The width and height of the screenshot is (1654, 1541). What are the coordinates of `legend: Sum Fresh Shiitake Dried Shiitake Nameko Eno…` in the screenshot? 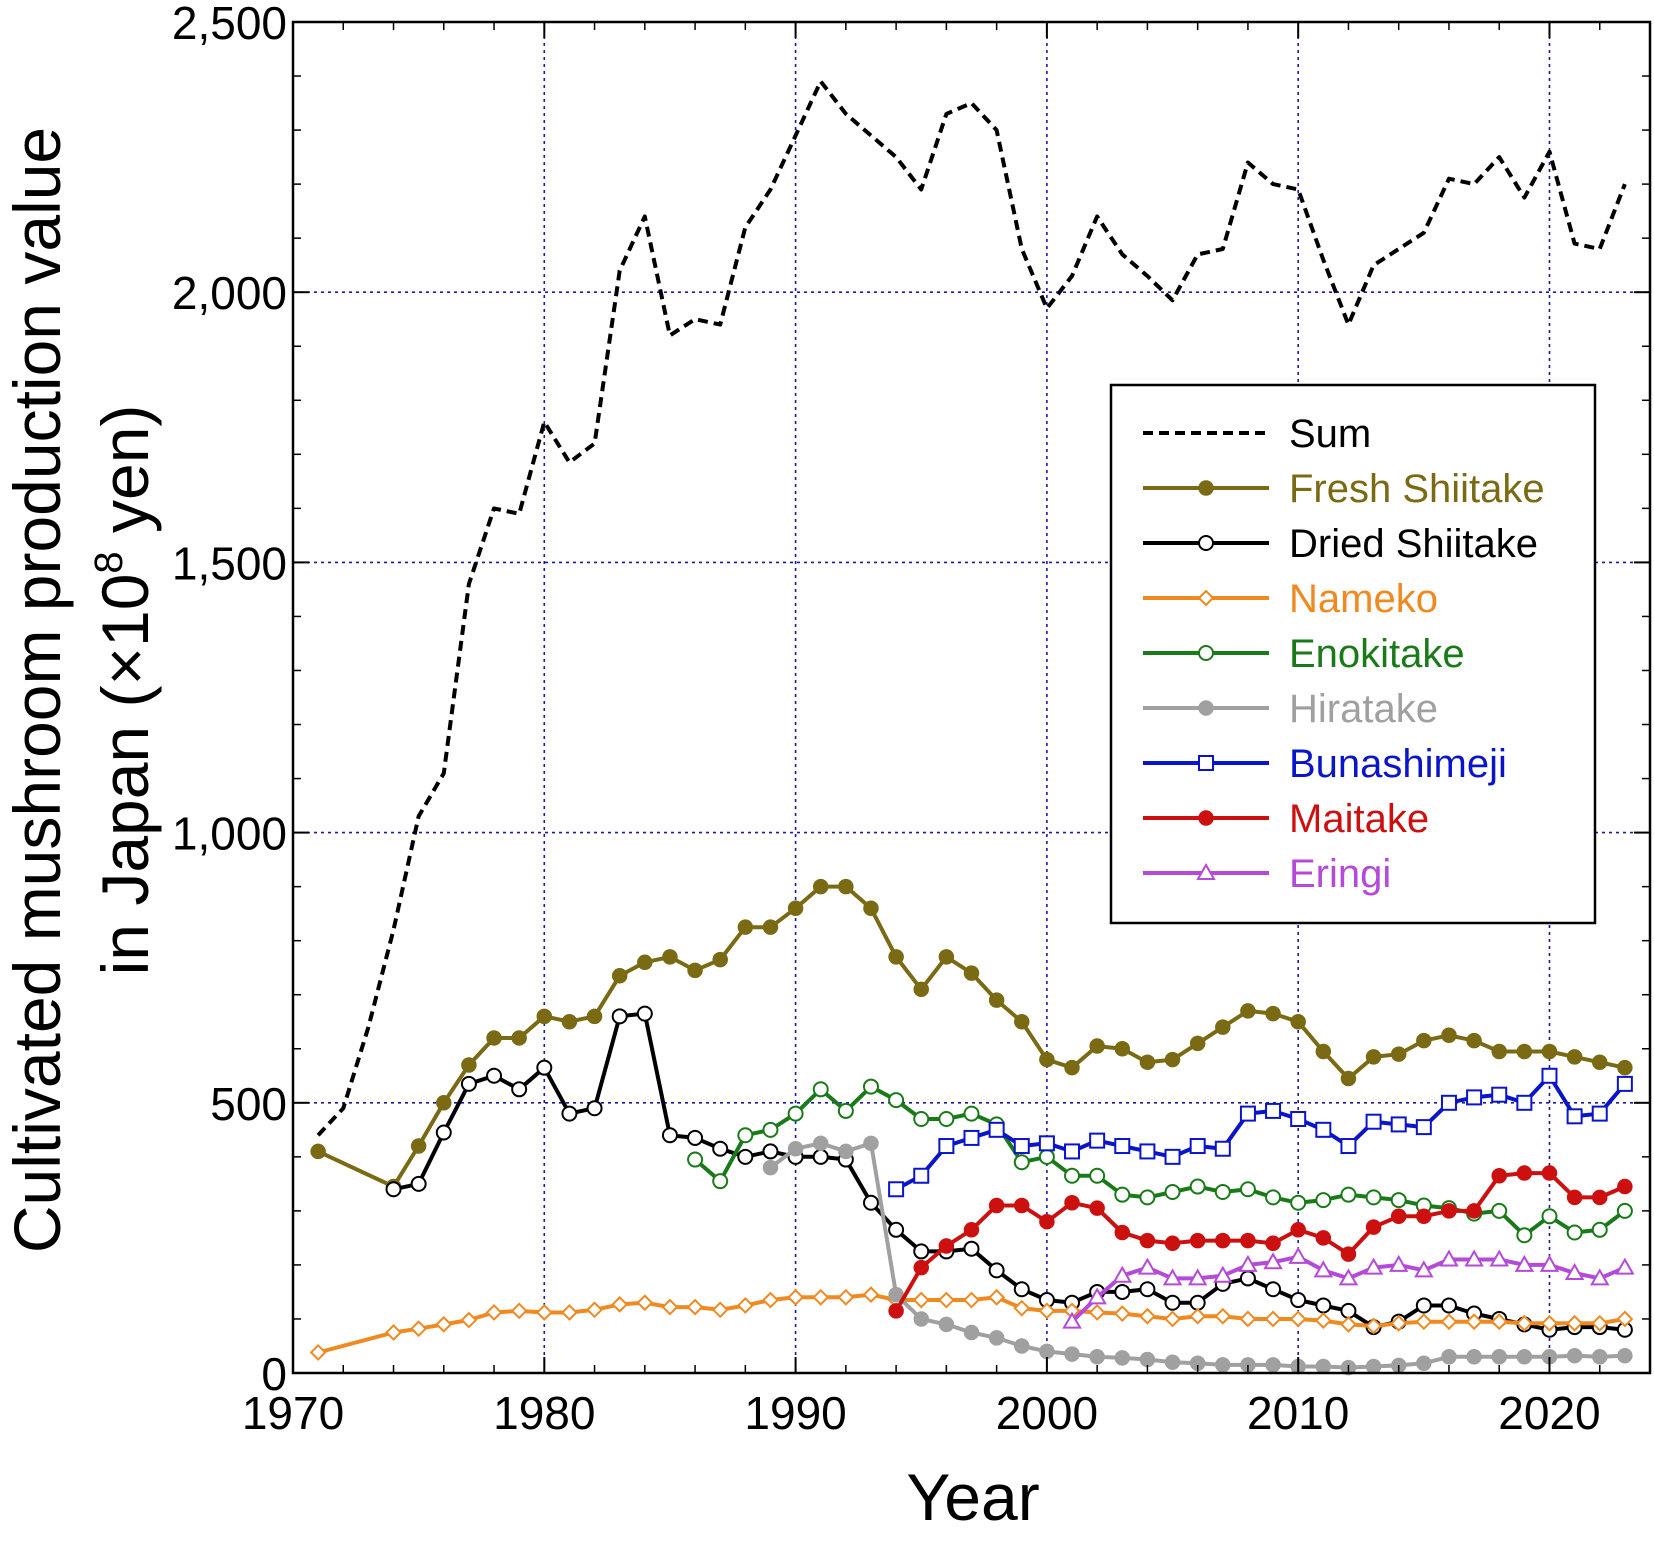 It's located at (1353, 654).